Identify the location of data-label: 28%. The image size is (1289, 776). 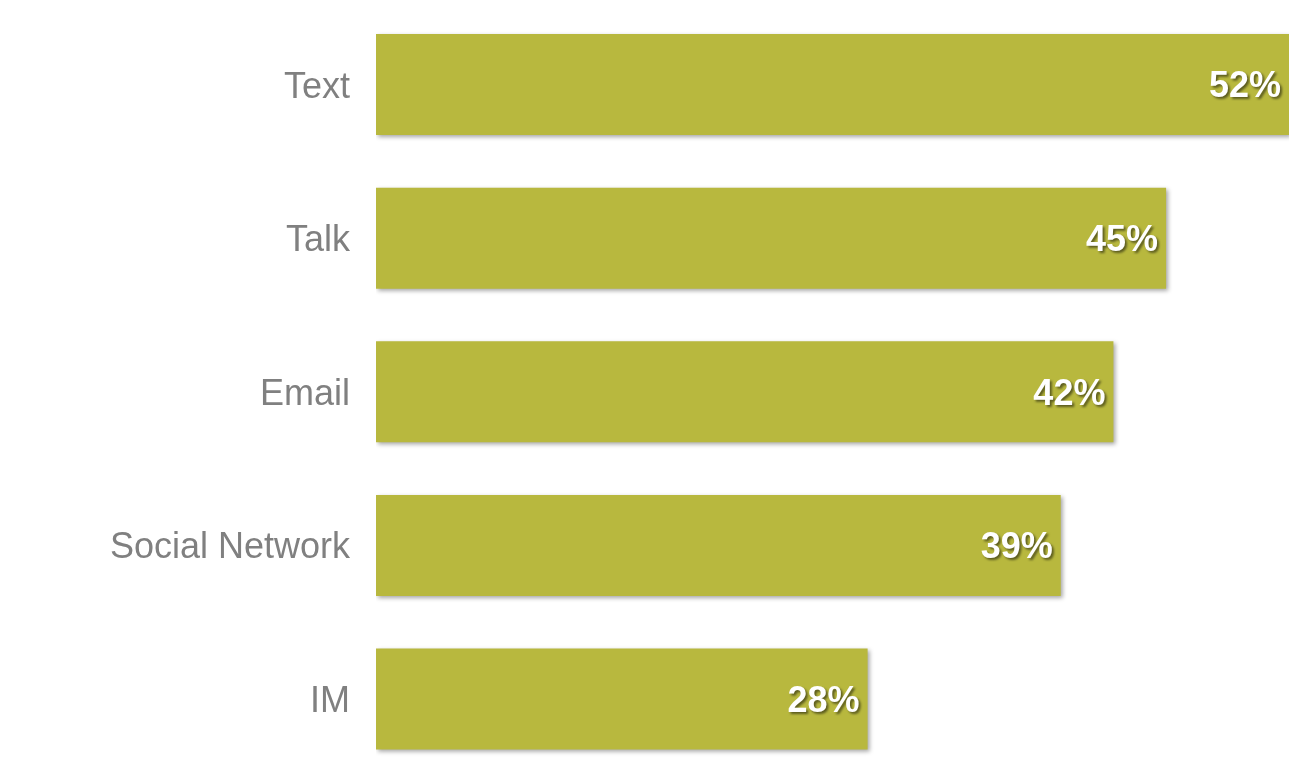
(823, 699).